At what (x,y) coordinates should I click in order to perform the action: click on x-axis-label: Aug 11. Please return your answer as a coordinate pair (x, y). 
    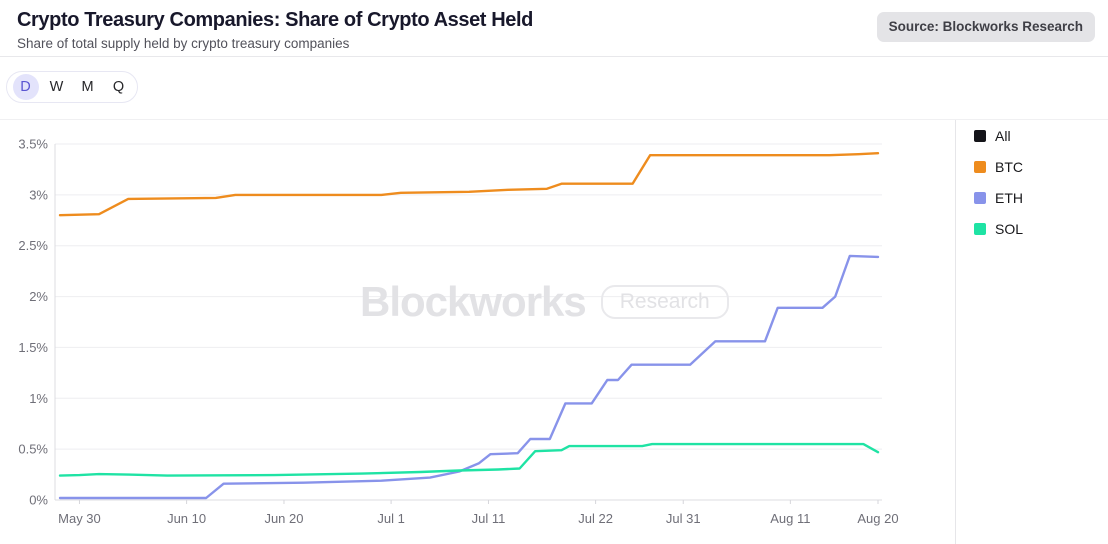
    Looking at the image, I should click on (790, 518).